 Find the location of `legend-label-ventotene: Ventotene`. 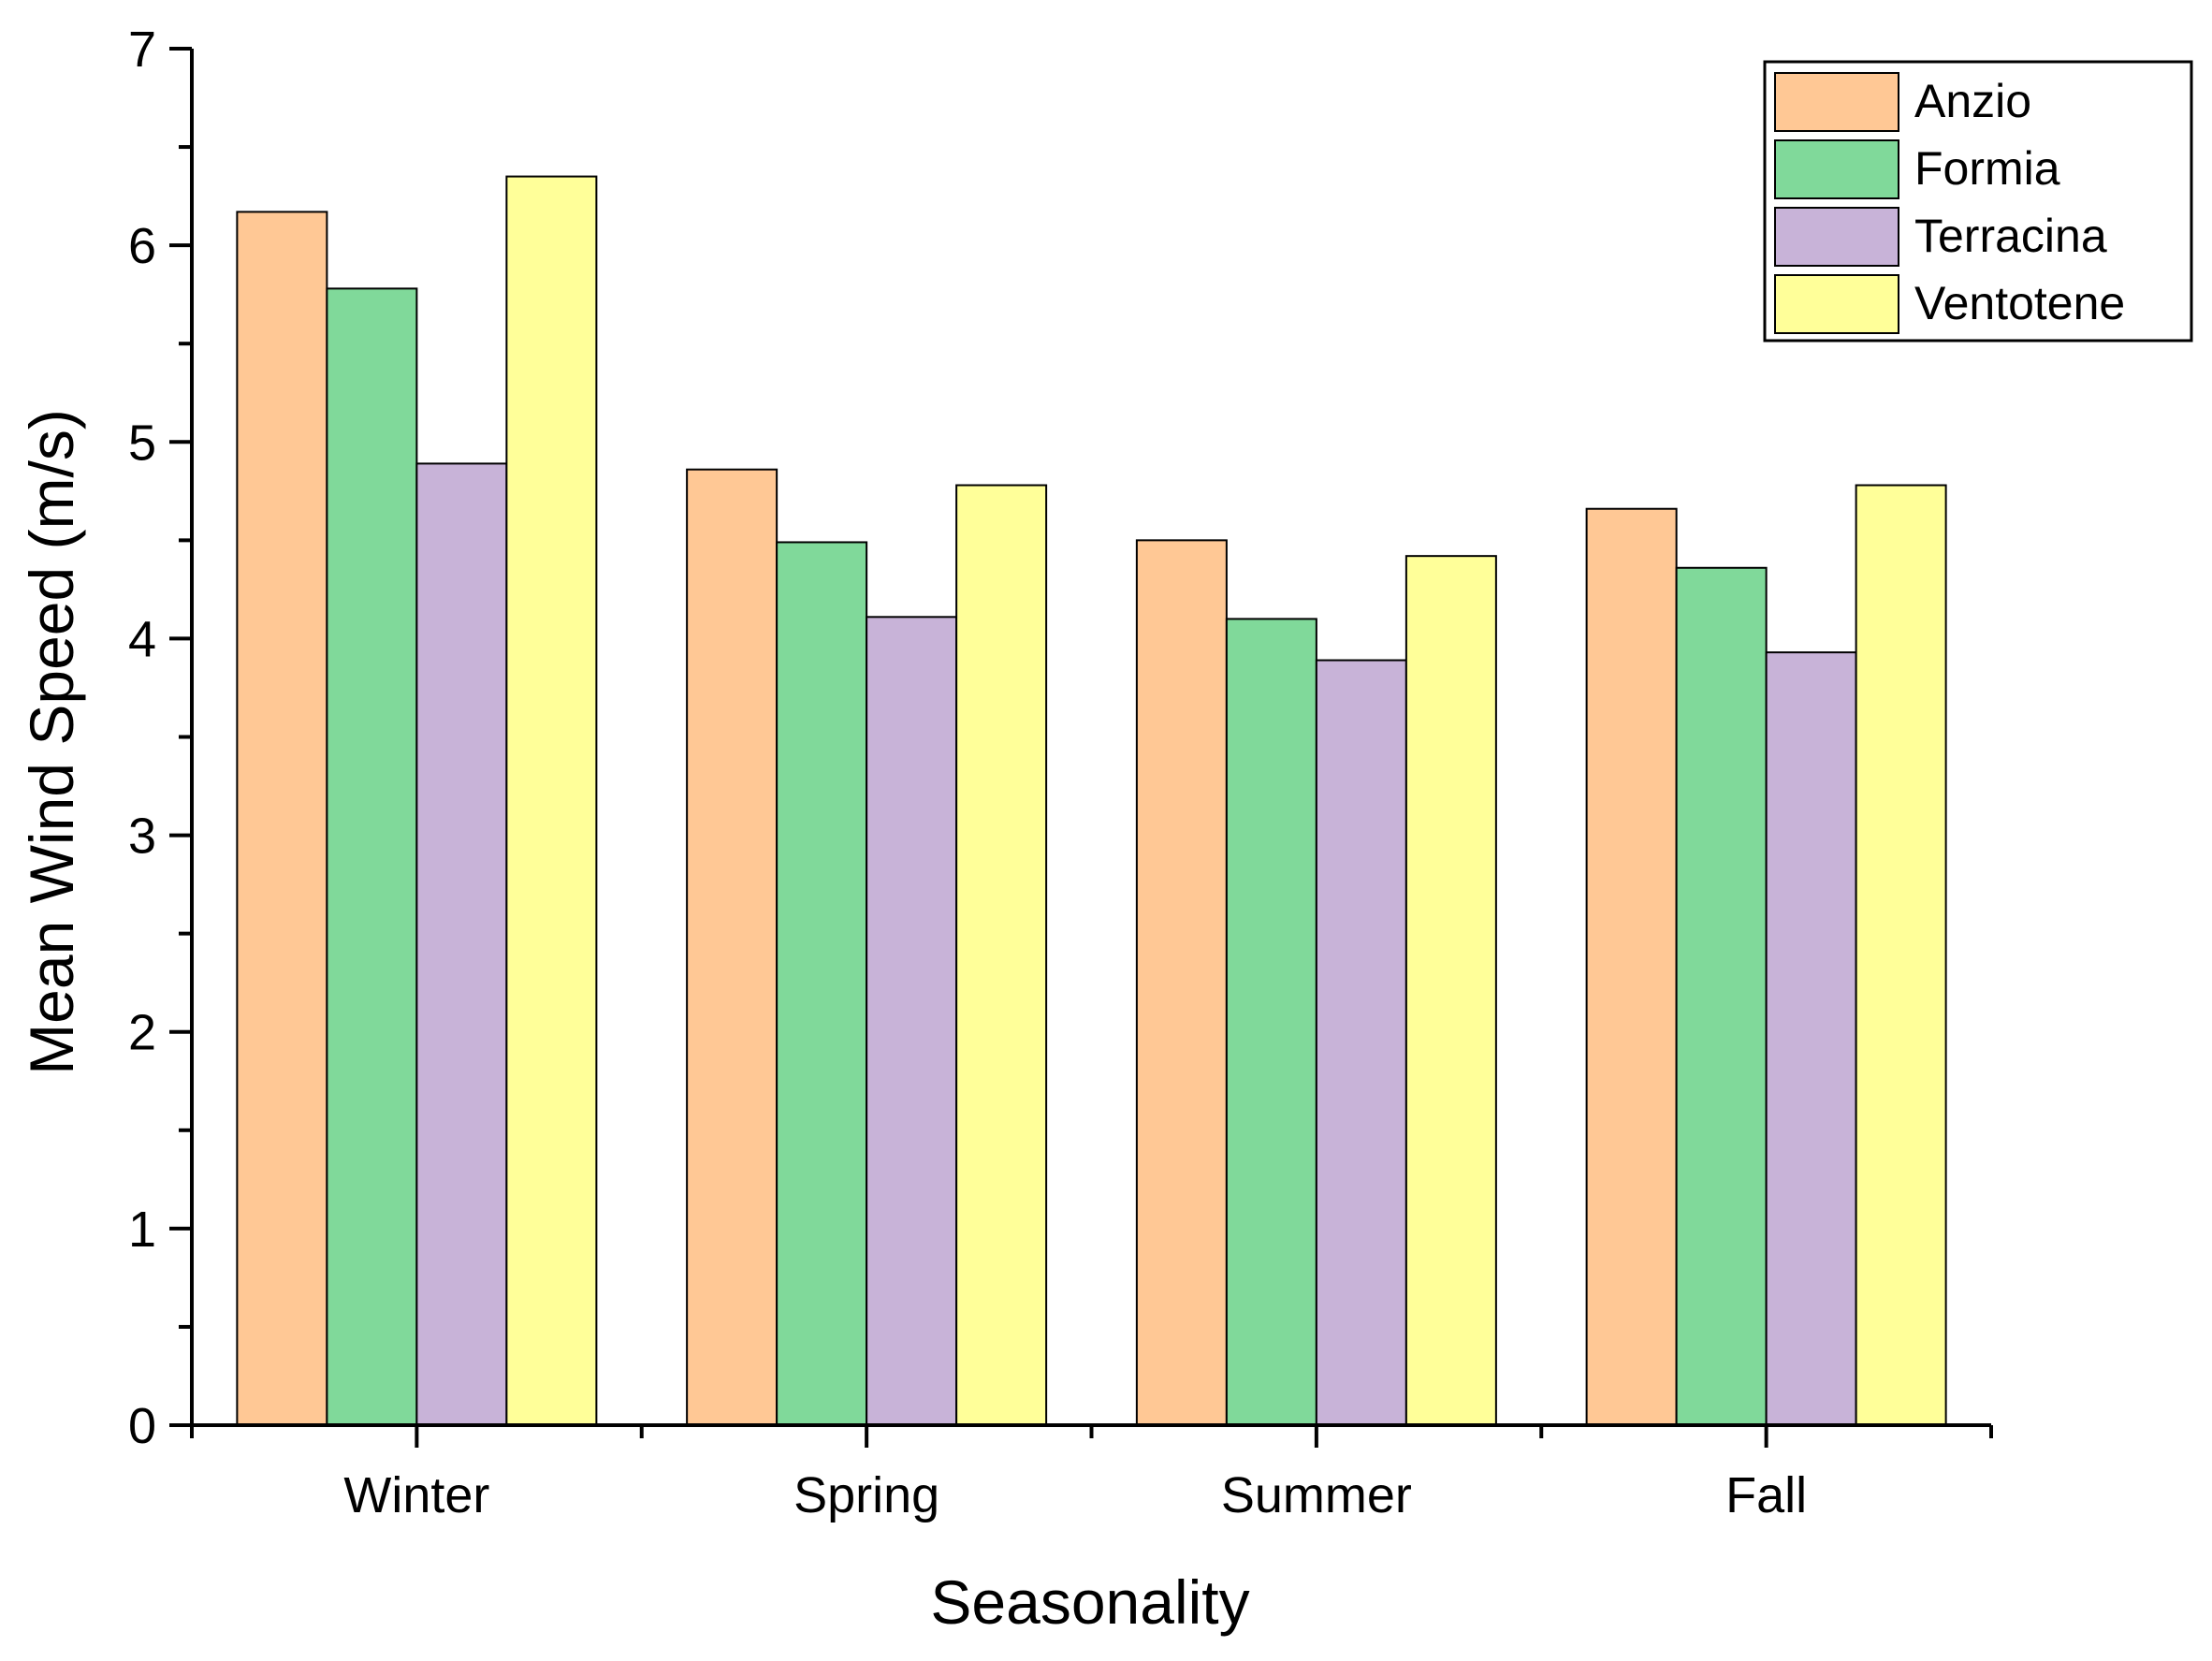

legend-label-ventotene: Ventotene is located at coordinates (2019, 303).